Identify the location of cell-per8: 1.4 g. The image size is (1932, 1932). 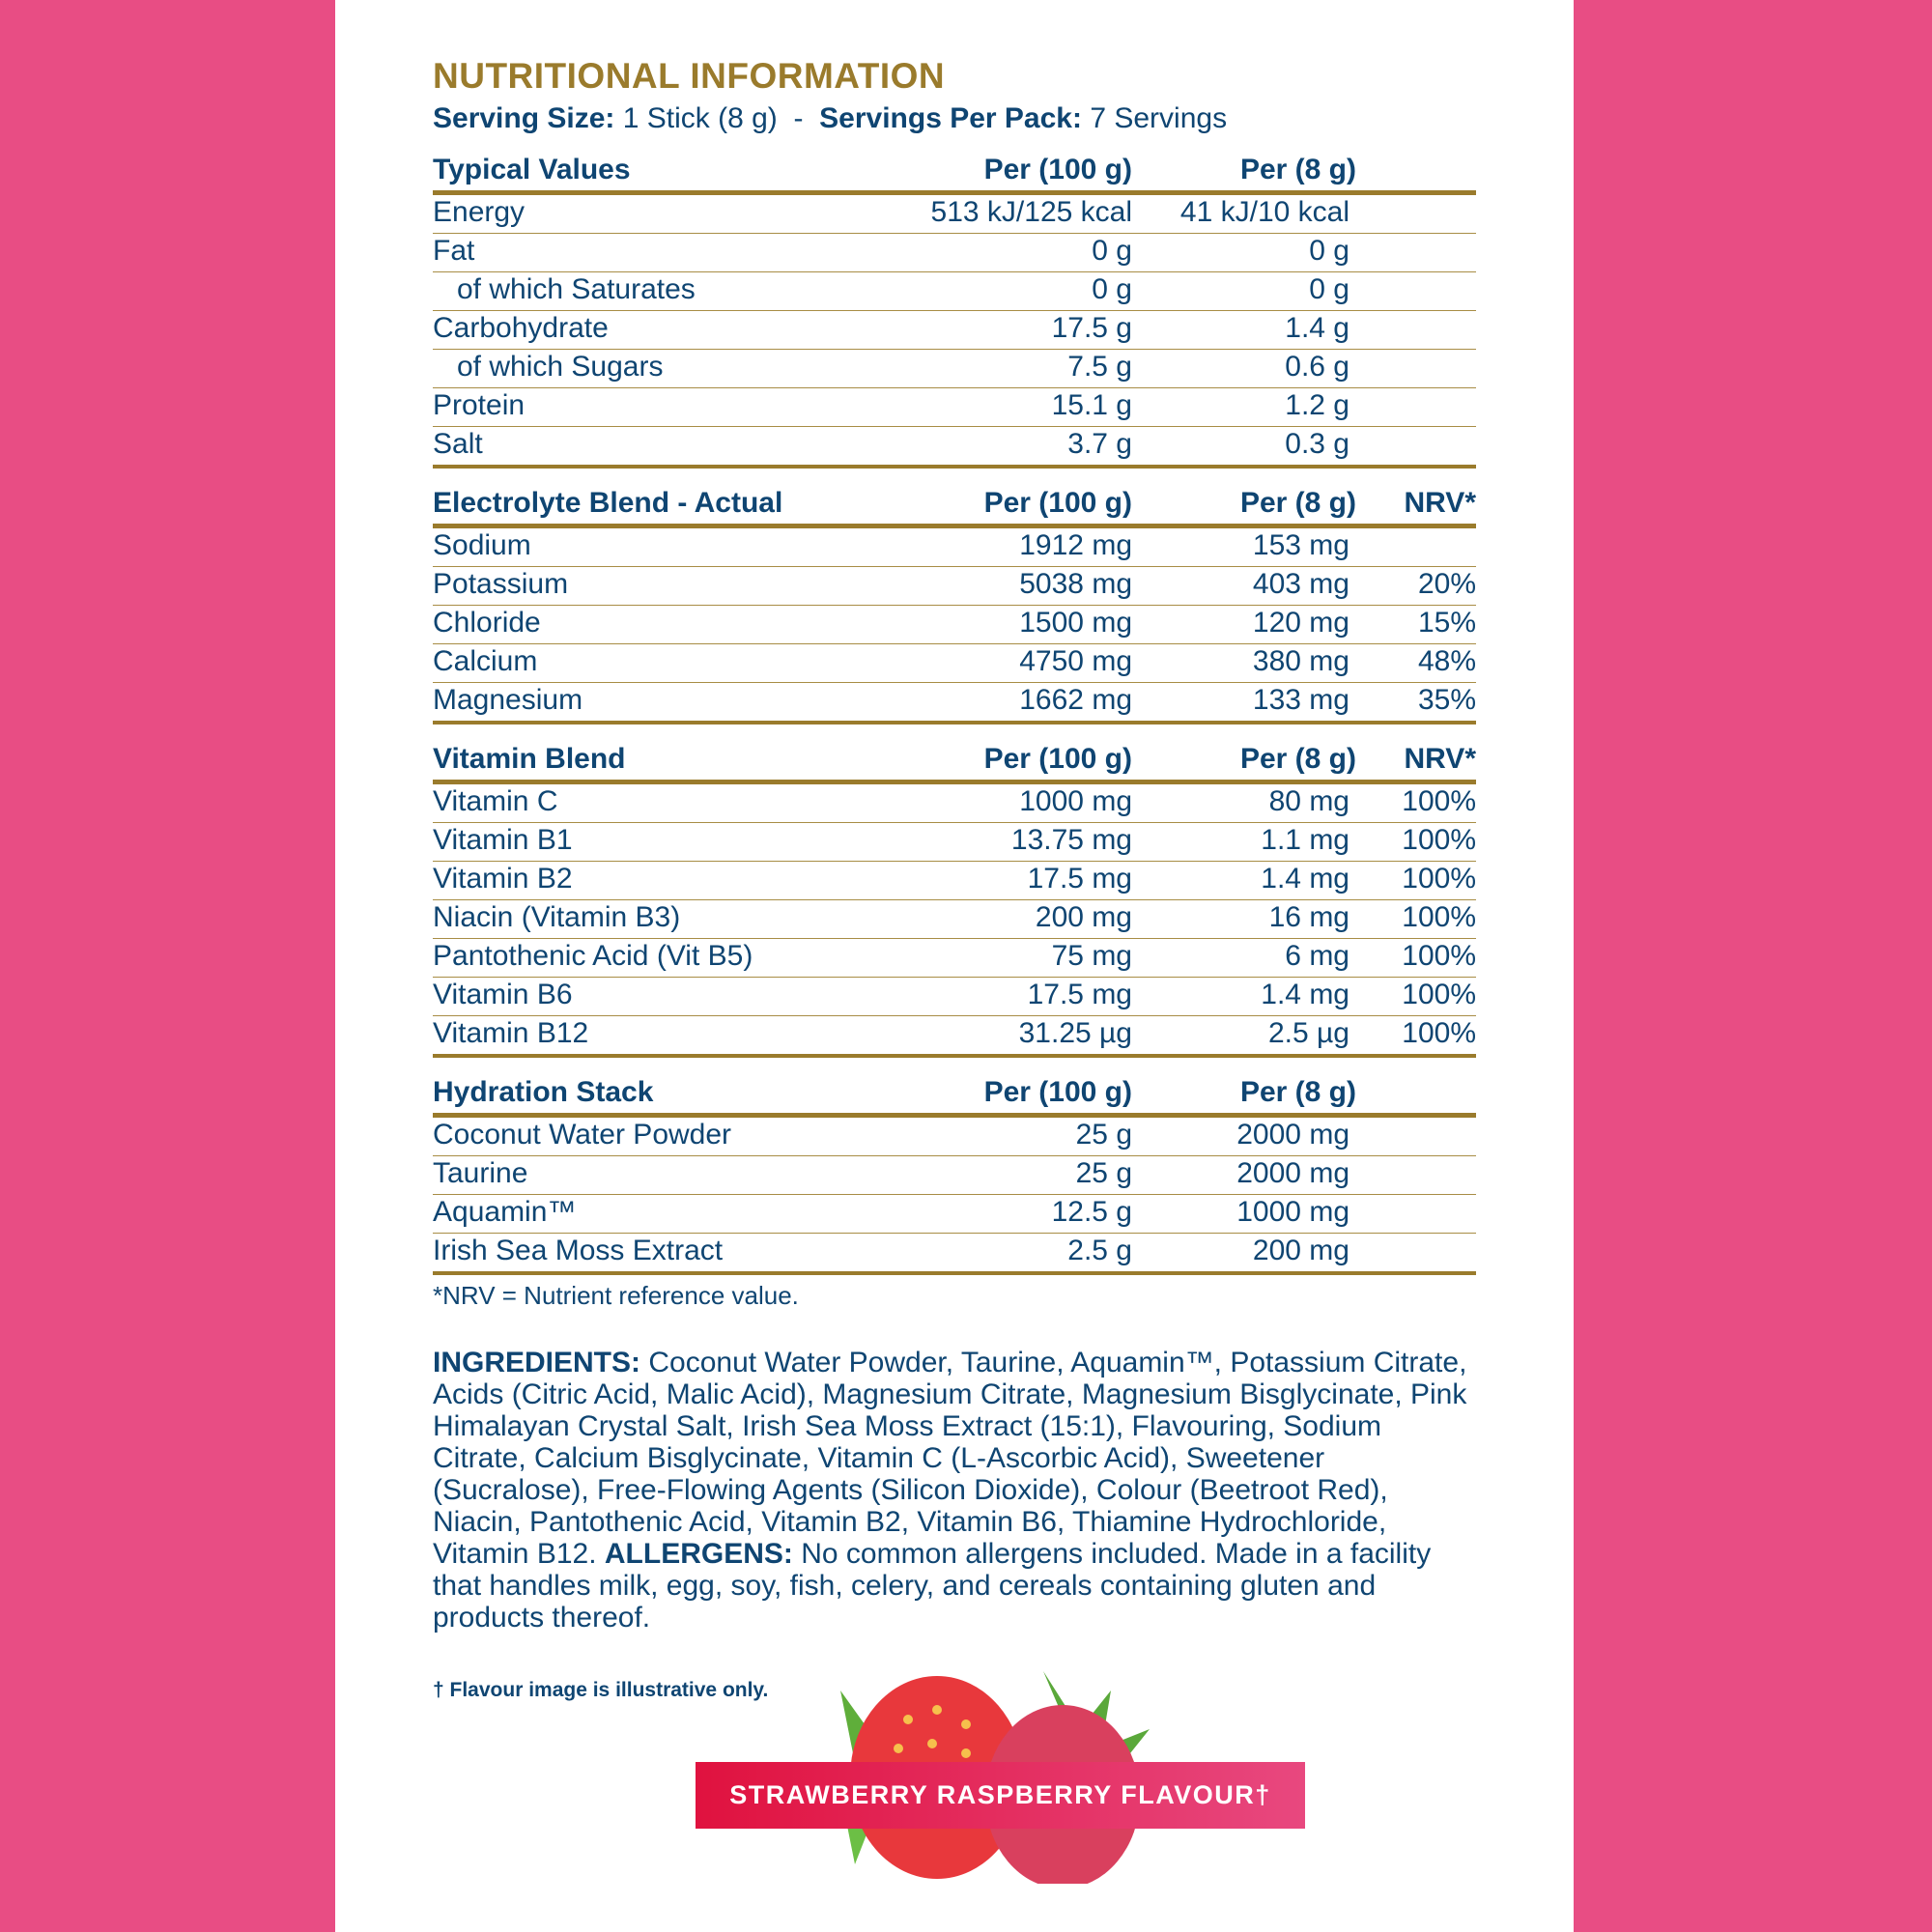
(1317, 328).